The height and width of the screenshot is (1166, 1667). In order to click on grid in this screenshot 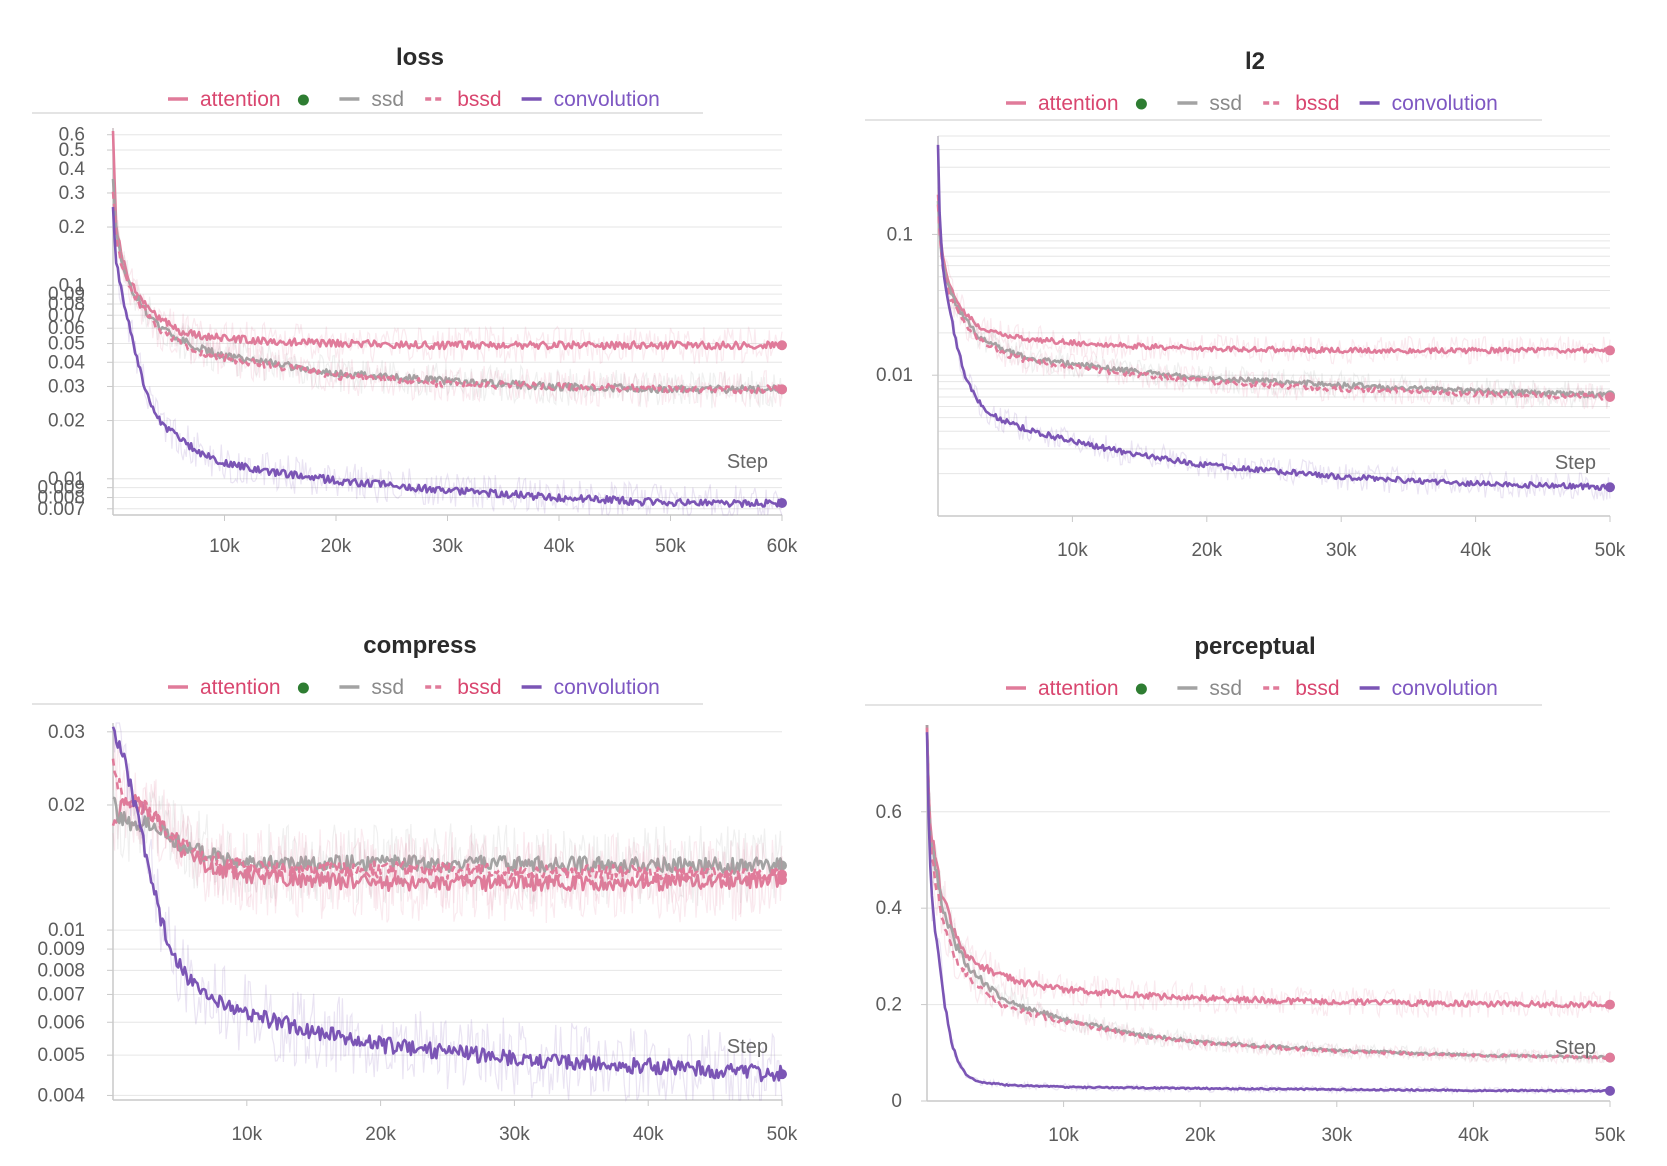, I will do `click(1268, 908)`.